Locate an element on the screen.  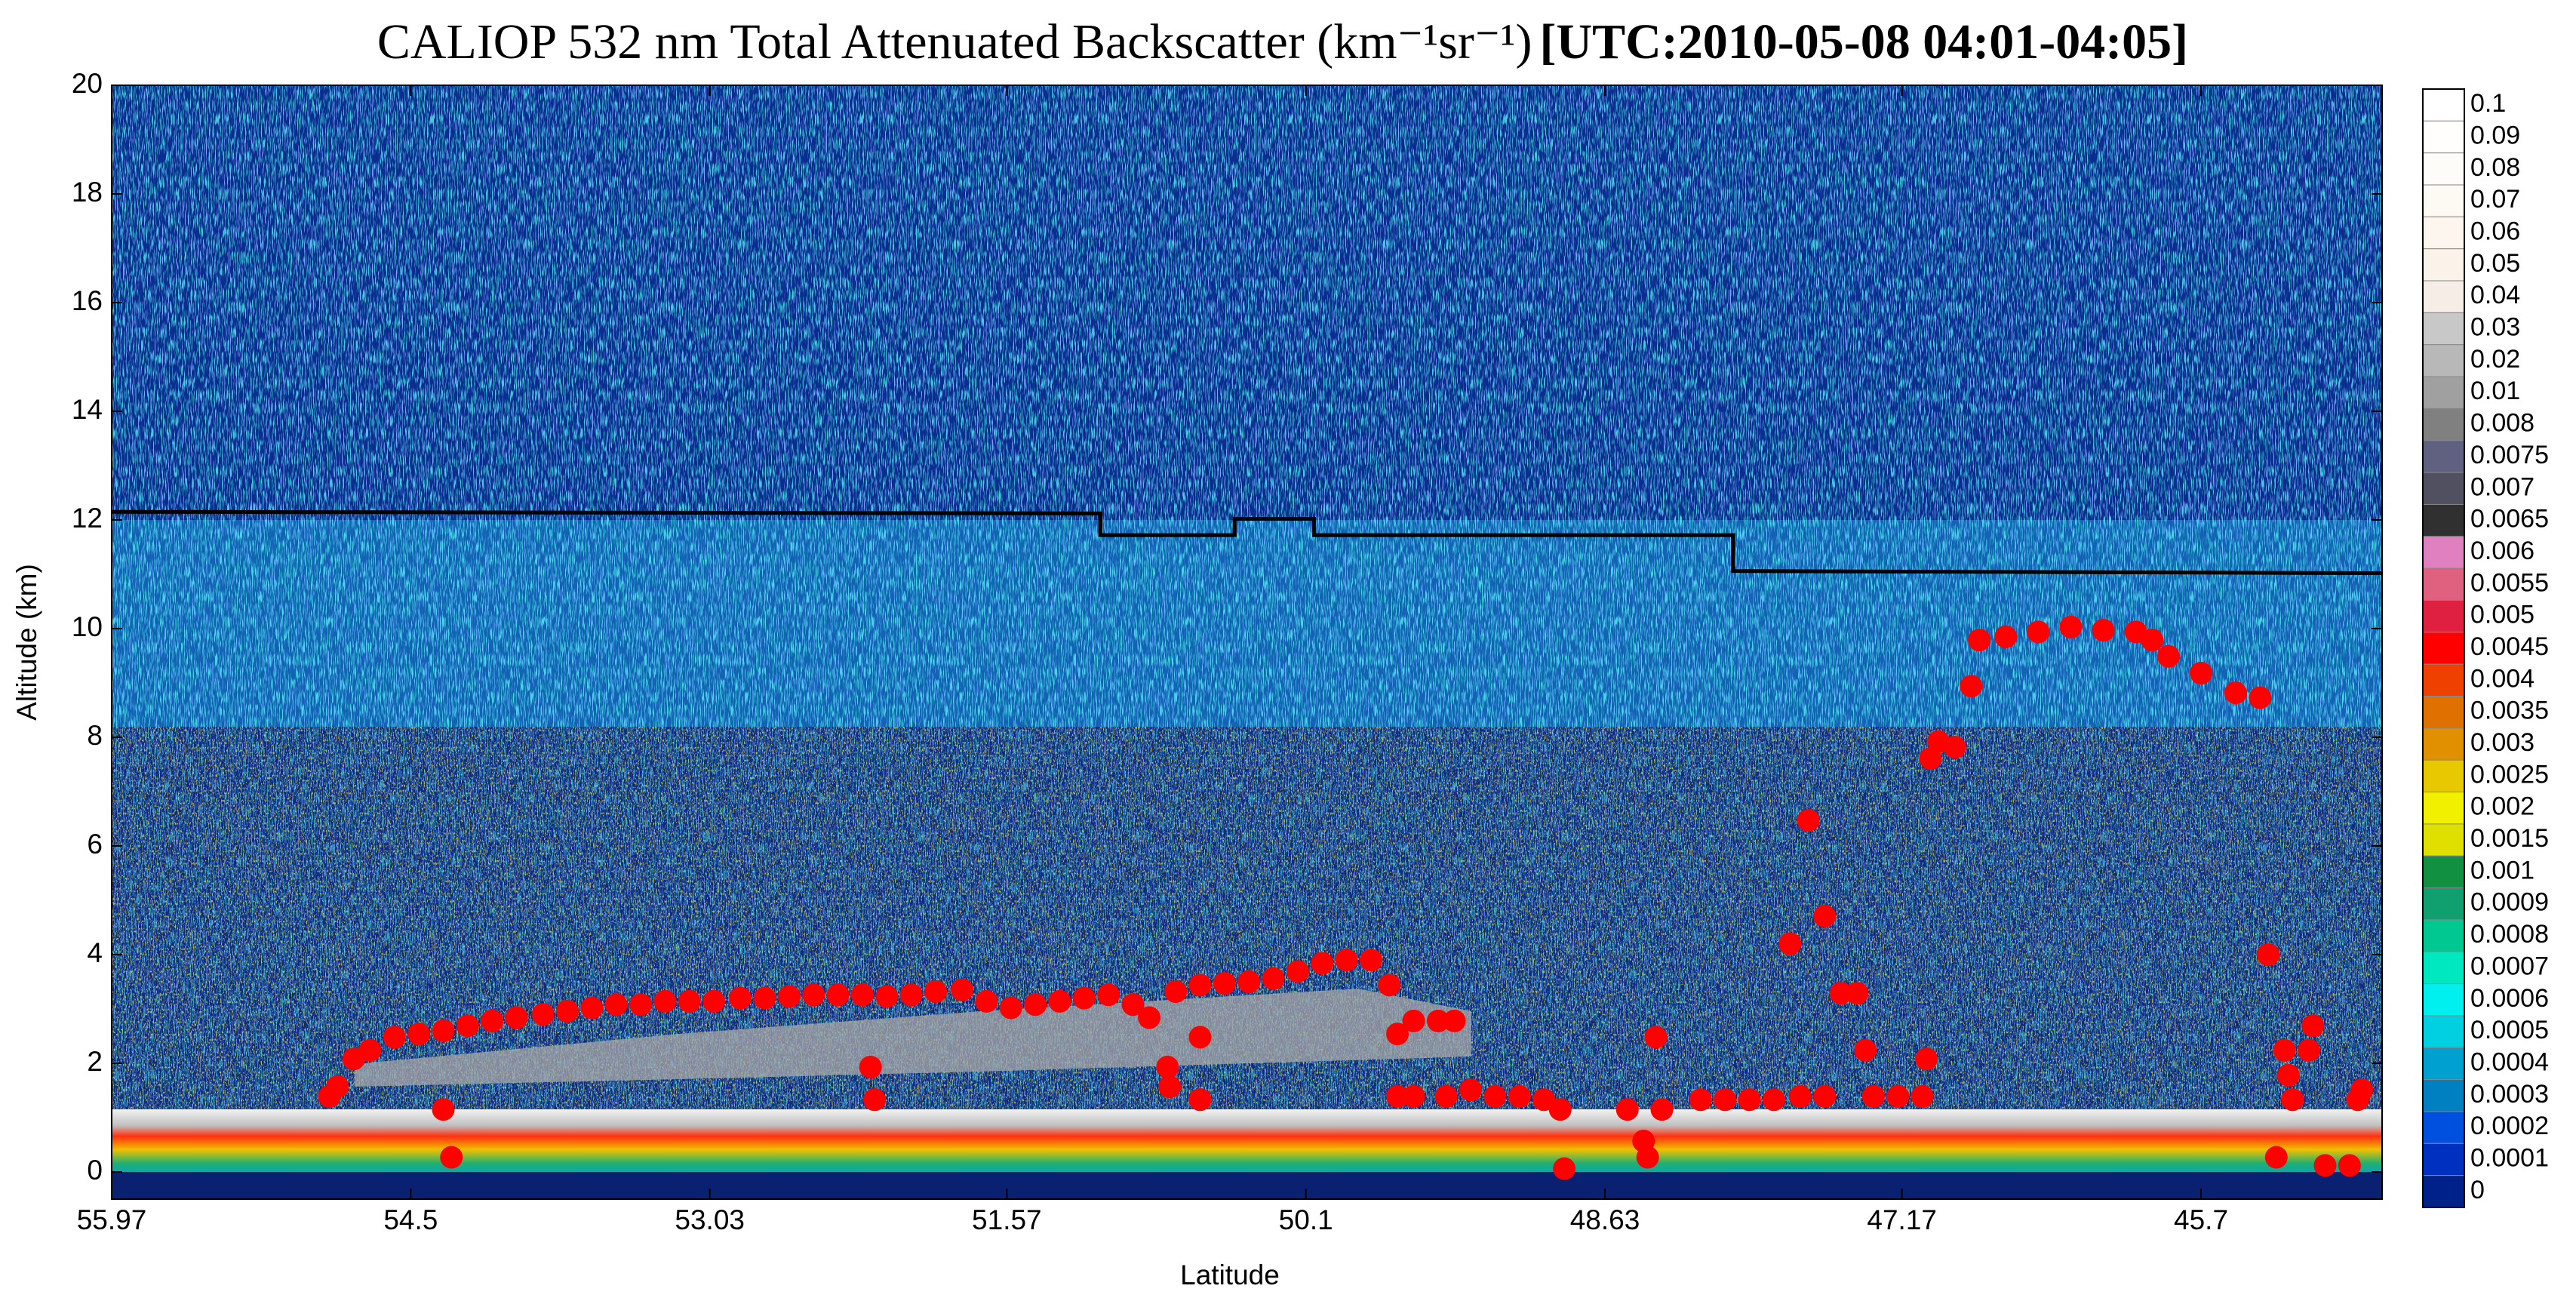
colorbar-label: 0.004 is located at coordinates (2502, 678).